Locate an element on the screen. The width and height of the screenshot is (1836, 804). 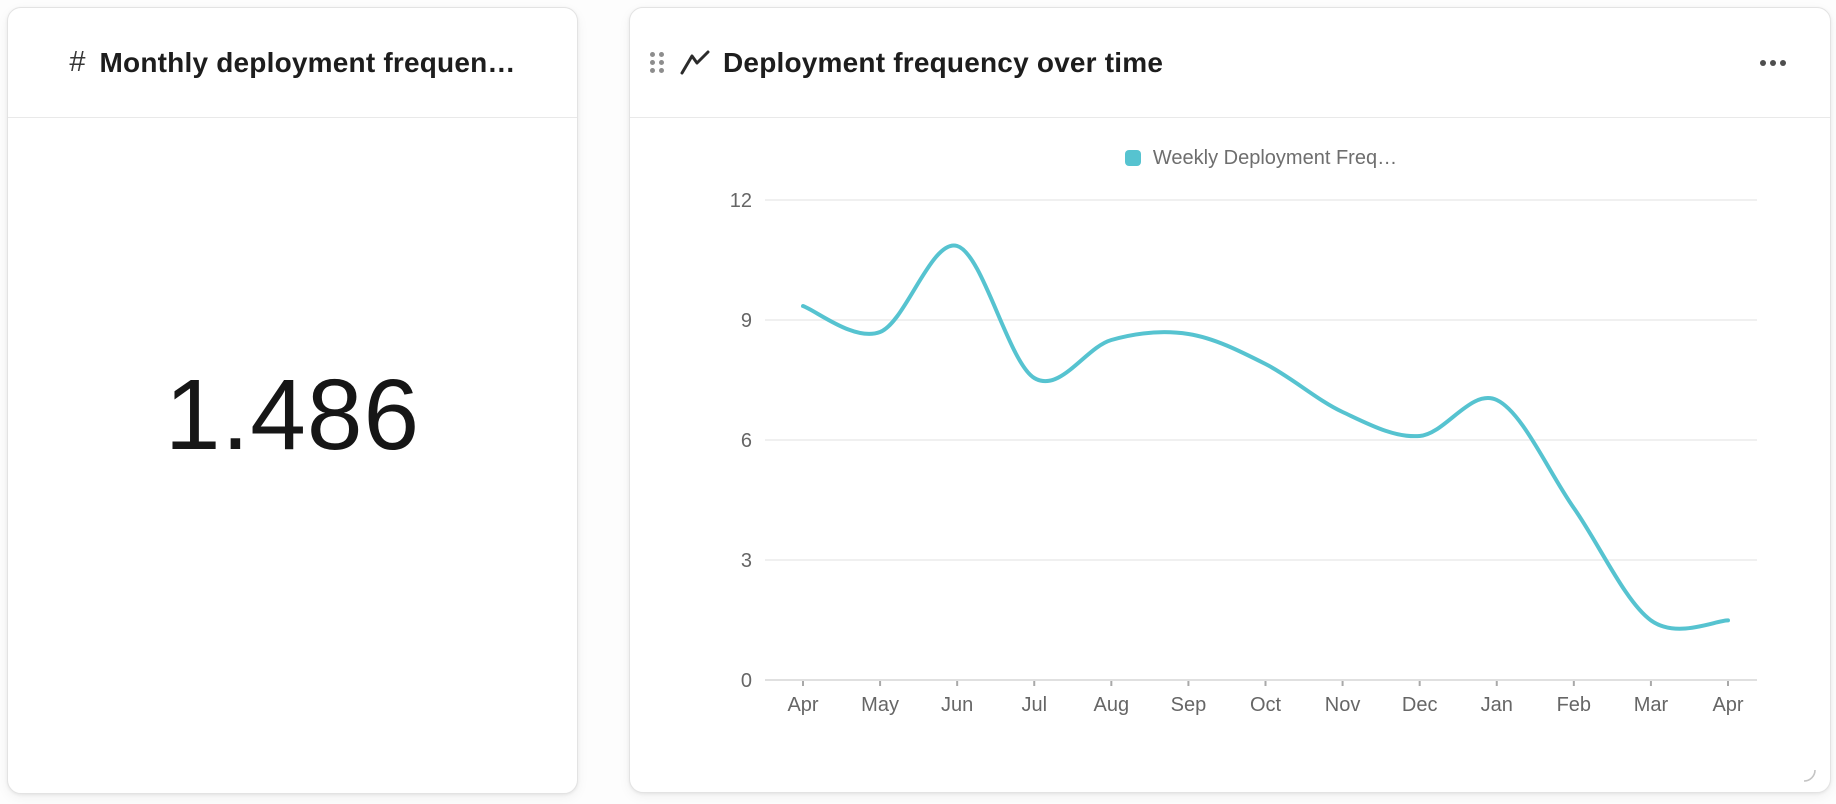
more-options-button is located at coordinates (1773, 63).